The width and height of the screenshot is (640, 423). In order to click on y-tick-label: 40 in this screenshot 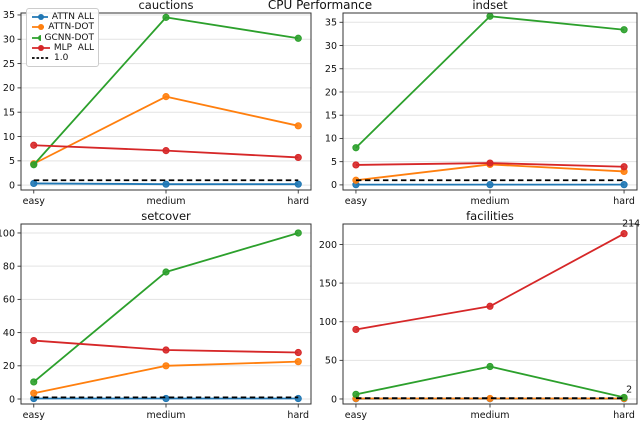, I will do `click(9, 333)`.